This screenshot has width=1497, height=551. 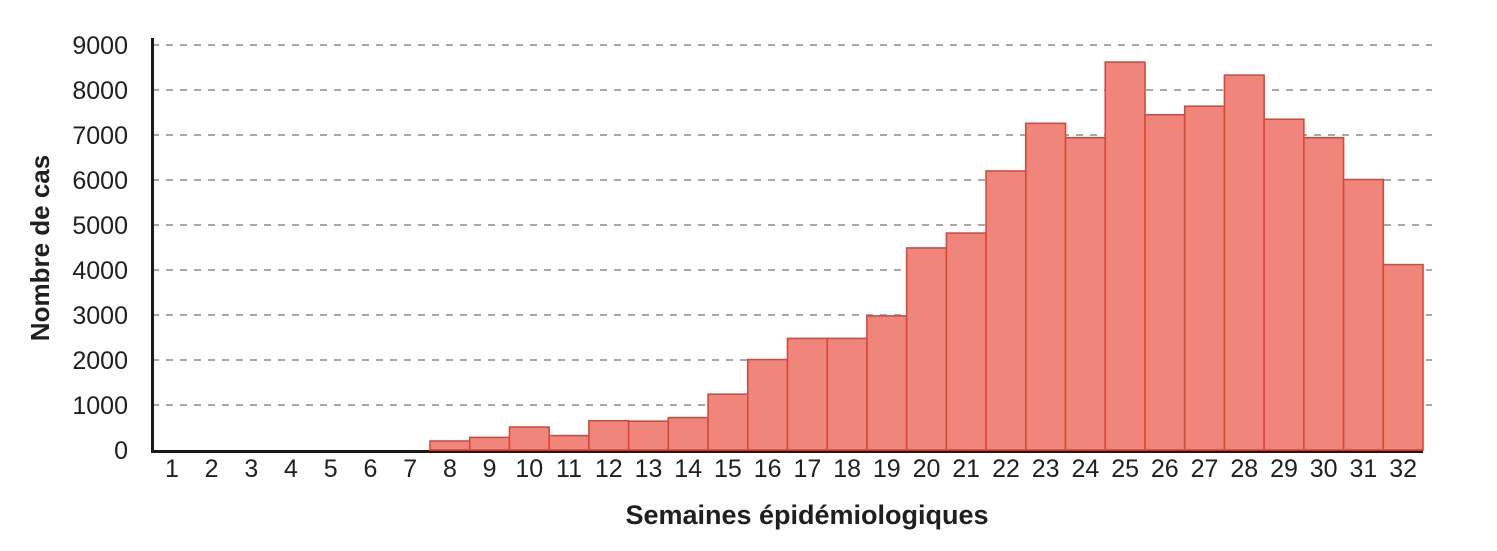 I want to click on x-tick-label-4: 4, so click(x=291, y=469).